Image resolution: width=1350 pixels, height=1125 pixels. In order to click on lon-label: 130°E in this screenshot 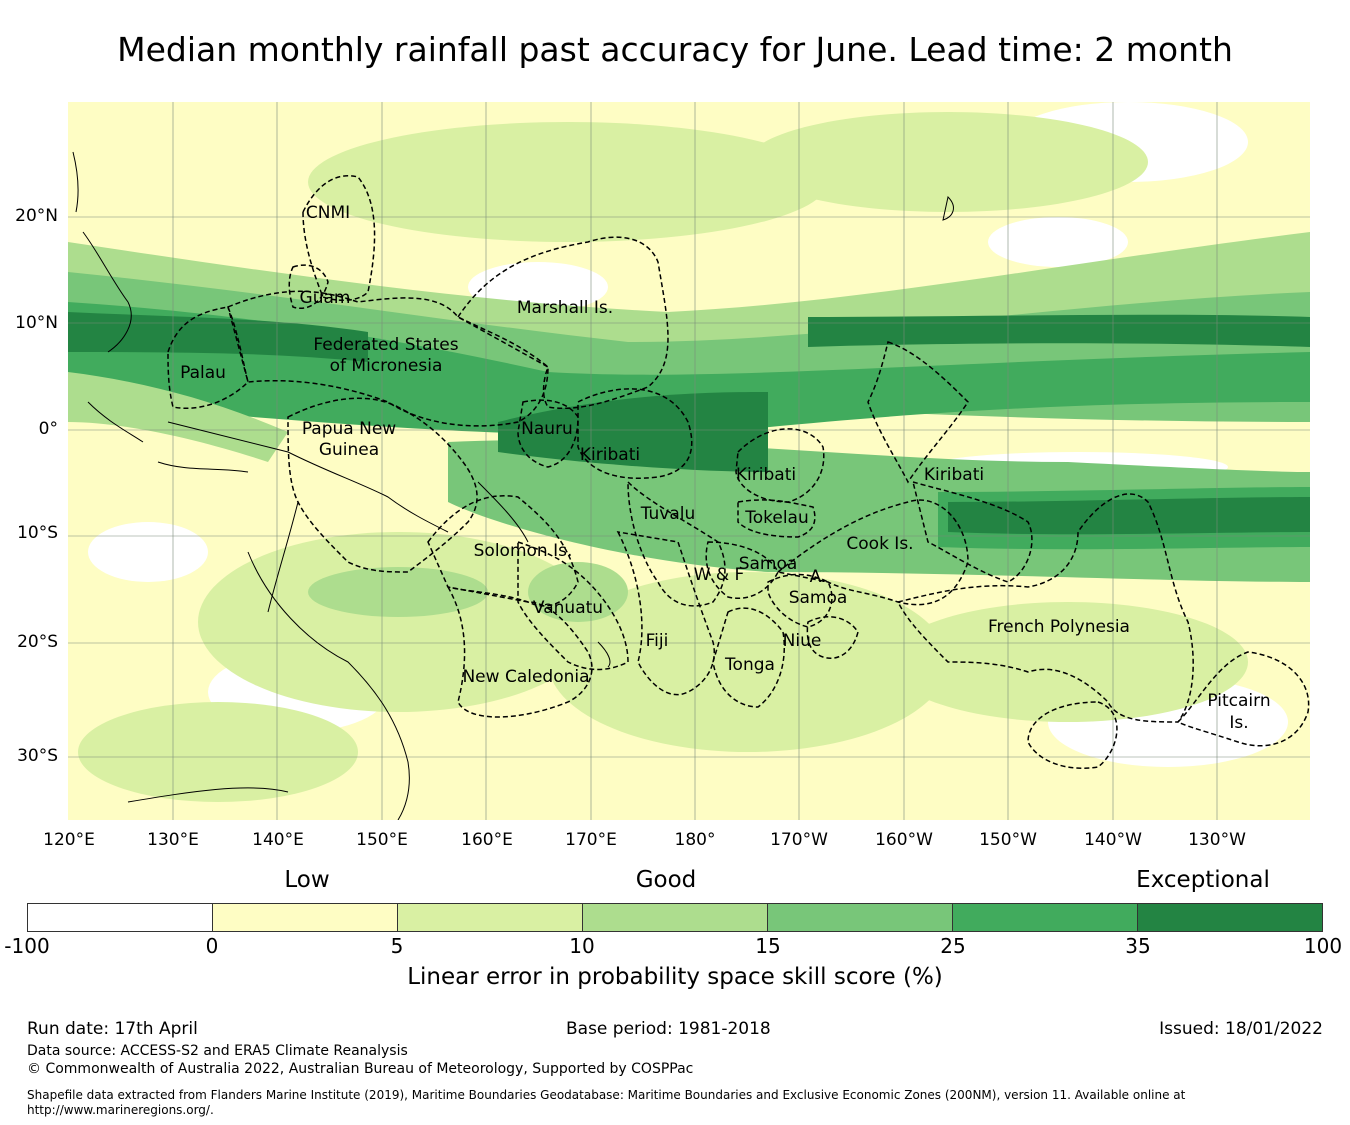, I will do `click(173, 840)`.